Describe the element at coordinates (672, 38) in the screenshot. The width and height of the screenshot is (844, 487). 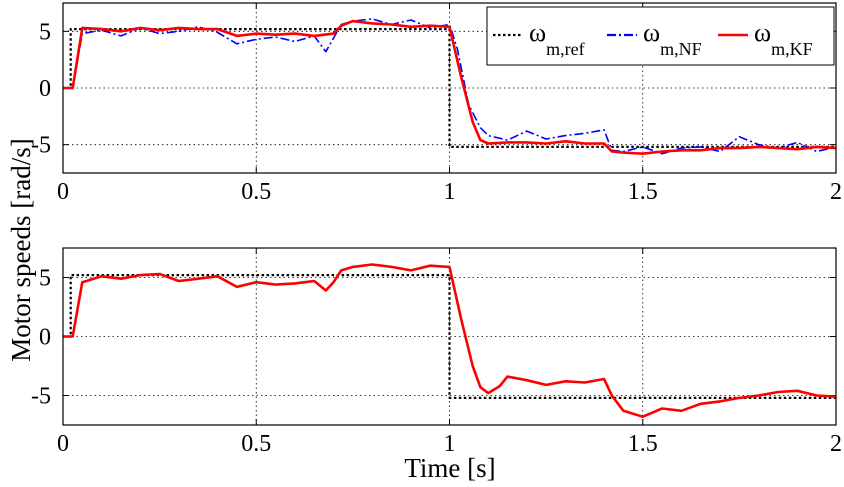
I see `legend-label-nf: ωm,NF` at that location.